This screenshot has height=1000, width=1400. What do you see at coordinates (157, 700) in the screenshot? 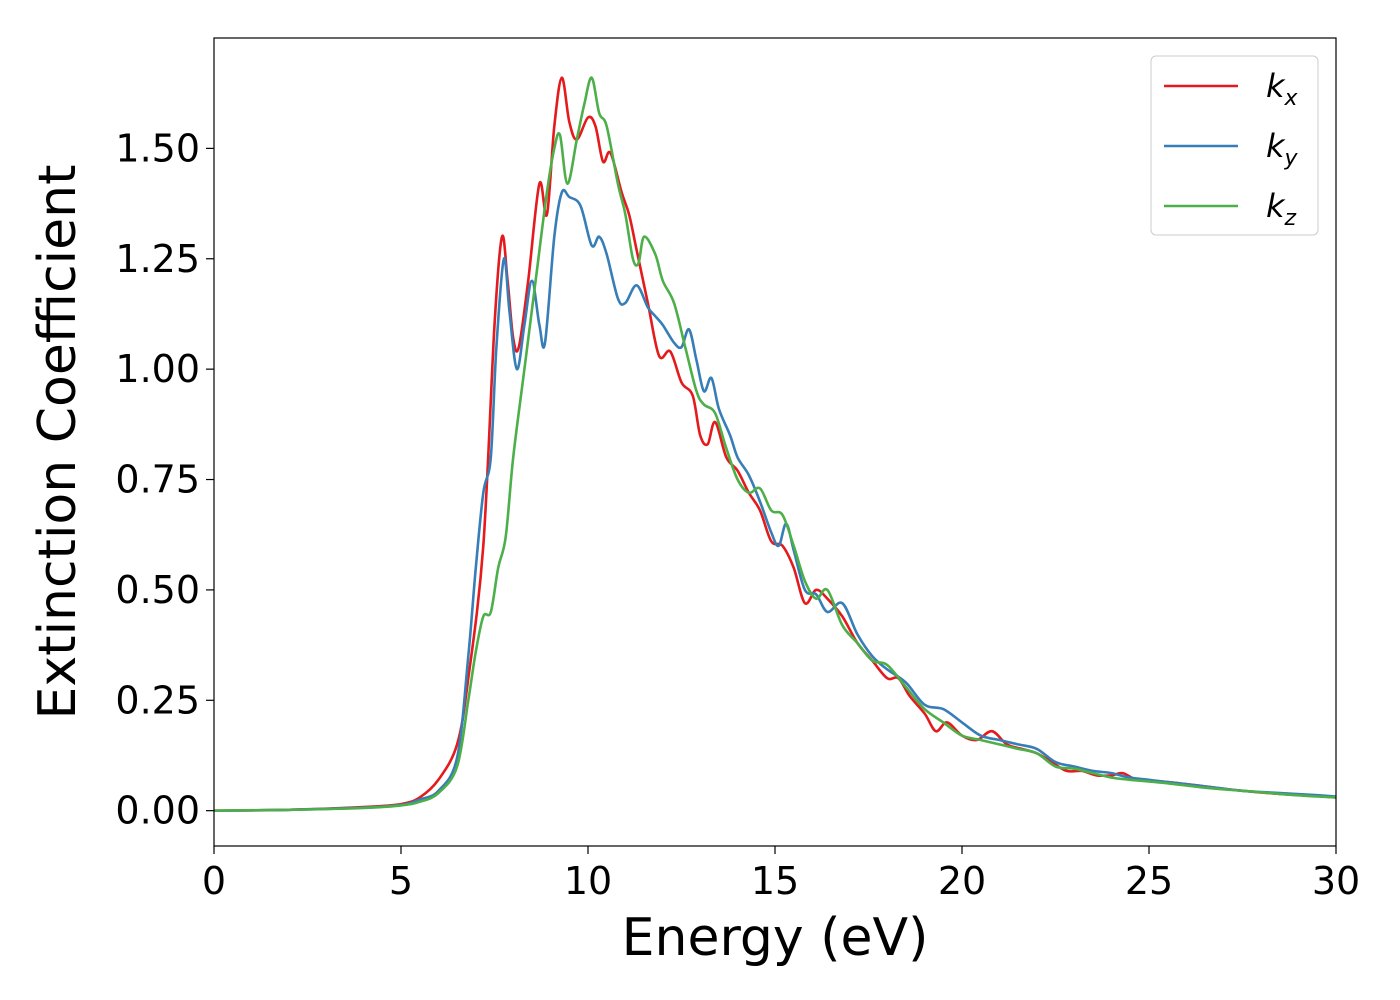
I see `y-tick-label: 0.25` at bounding box center [157, 700].